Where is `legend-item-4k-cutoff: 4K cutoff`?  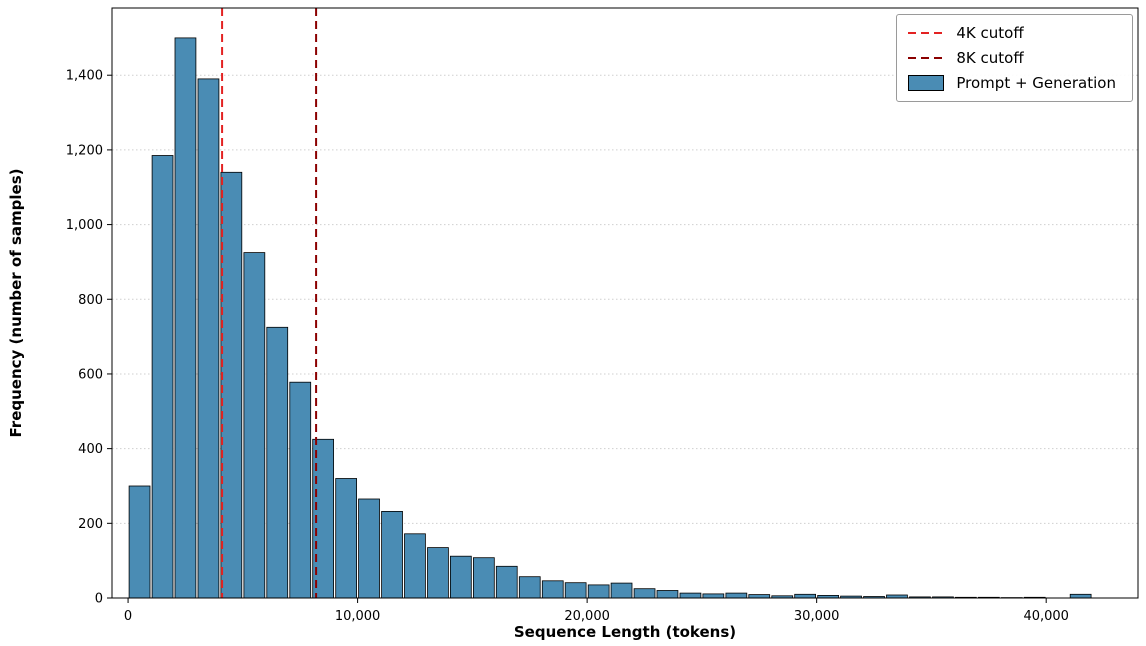
legend-item-4k-cutoff: 4K cutoff is located at coordinates (1012, 33).